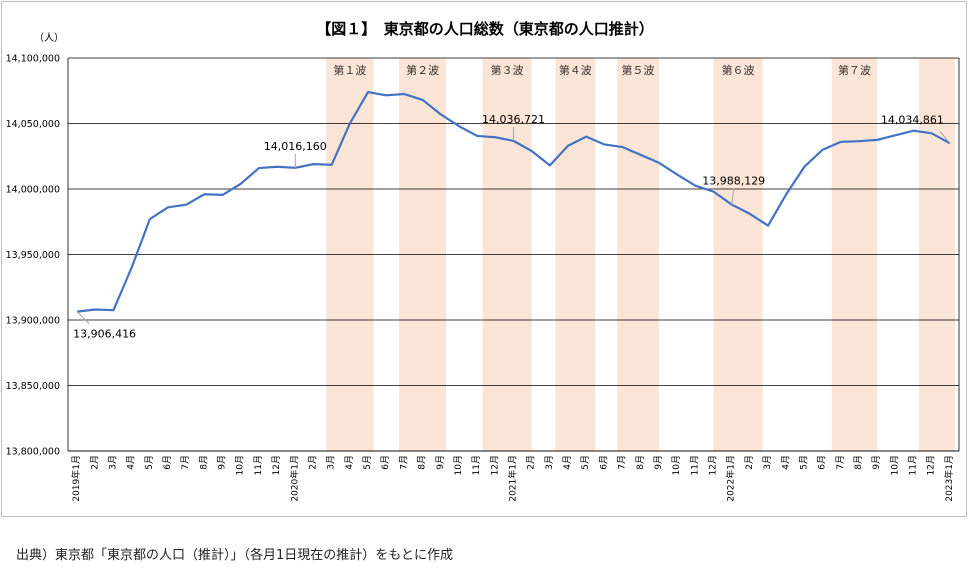 The height and width of the screenshot is (573, 970). What do you see at coordinates (507, 70) in the screenshot?
I see `wave-label: 第３波` at bounding box center [507, 70].